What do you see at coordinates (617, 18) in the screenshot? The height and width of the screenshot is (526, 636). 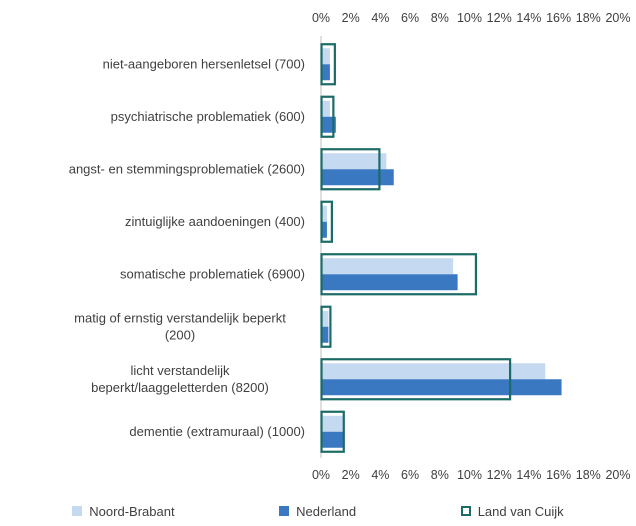 I see `x-tick-label-top: 20%` at bounding box center [617, 18].